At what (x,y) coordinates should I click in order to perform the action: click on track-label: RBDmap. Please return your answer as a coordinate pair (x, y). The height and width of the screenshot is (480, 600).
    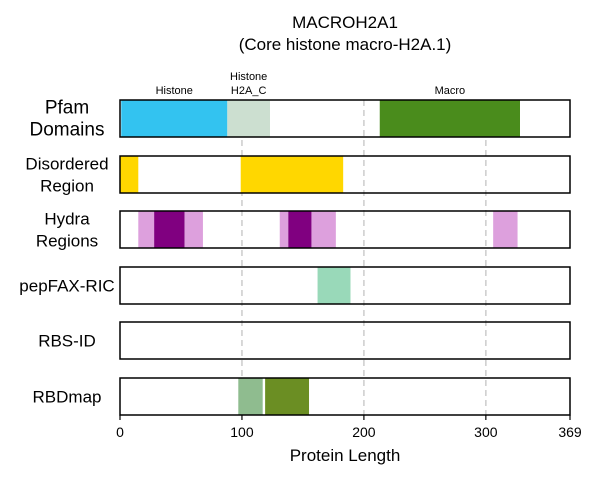
    Looking at the image, I should click on (67, 397).